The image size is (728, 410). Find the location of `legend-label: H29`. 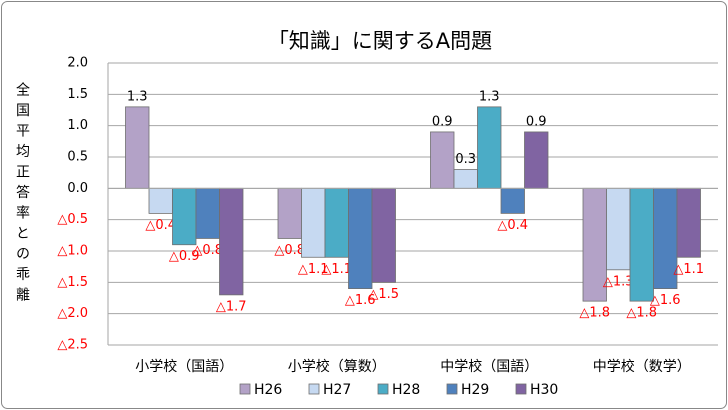

legend-label: H29 is located at coordinates (475, 390).